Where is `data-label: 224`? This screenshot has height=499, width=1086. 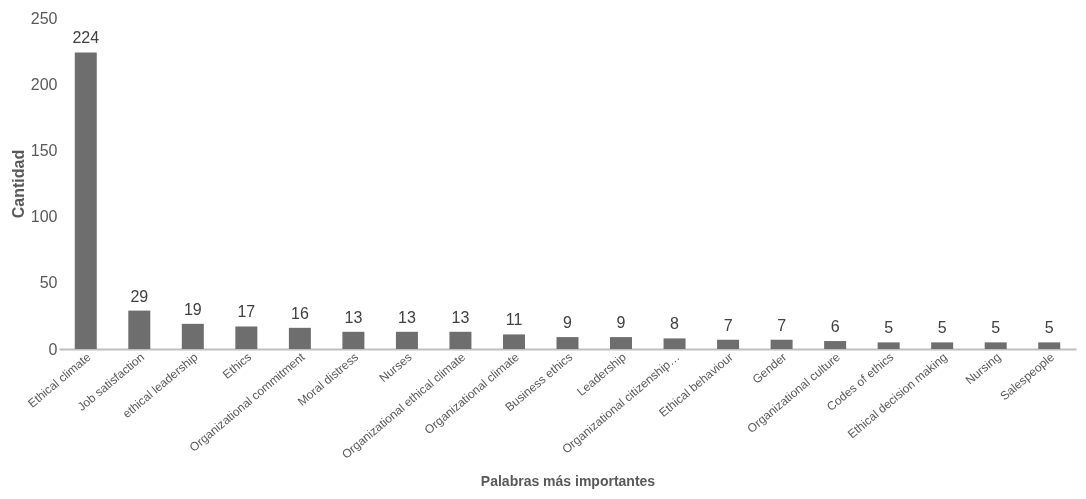
data-label: 224 is located at coordinates (86, 38).